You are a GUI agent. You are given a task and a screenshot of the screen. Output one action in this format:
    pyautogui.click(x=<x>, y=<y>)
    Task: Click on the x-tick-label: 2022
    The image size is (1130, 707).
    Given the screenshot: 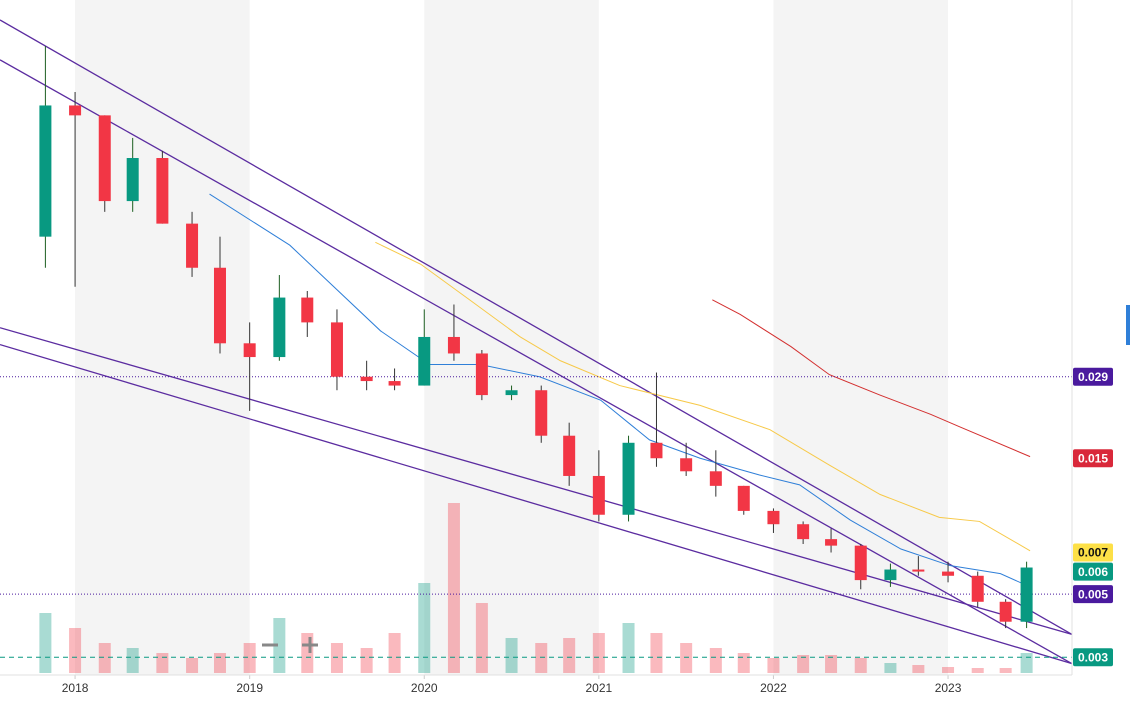 What is the action you would take?
    pyautogui.click(x=773, y=688)
    